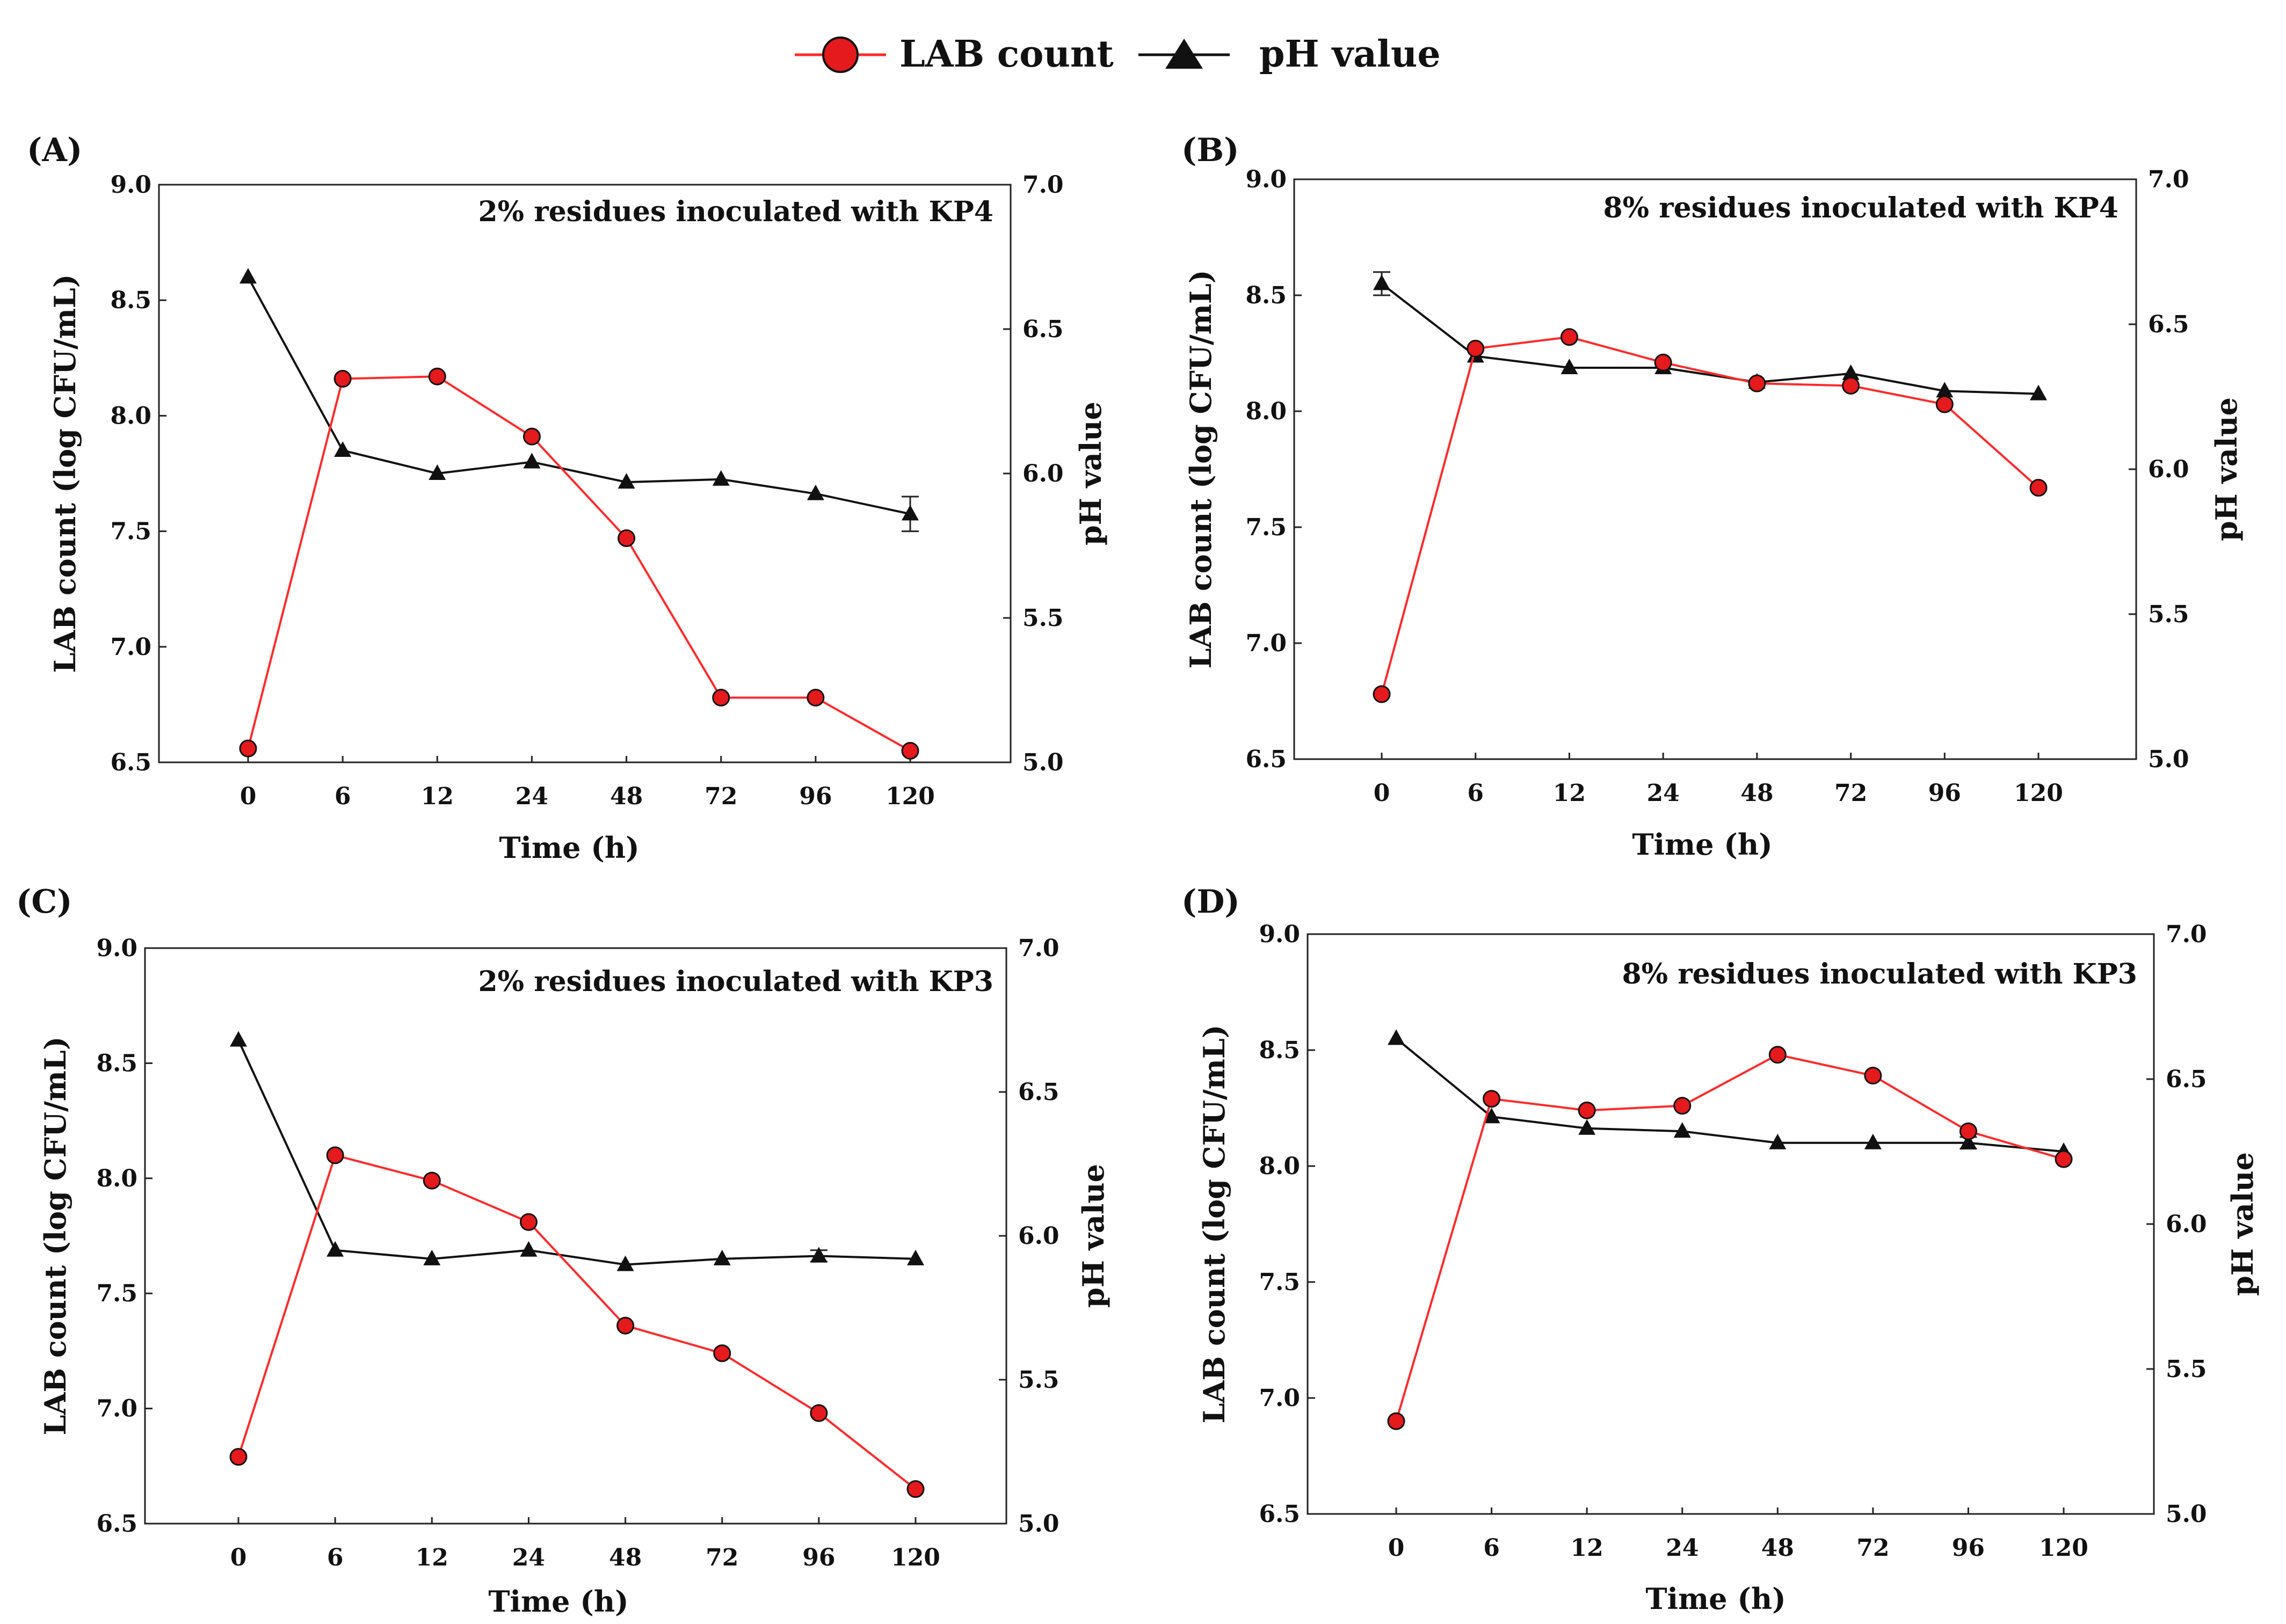 This screenshot has width=2286, height=1624. I want to click on legend-ph-marker, so click(1184, 54).